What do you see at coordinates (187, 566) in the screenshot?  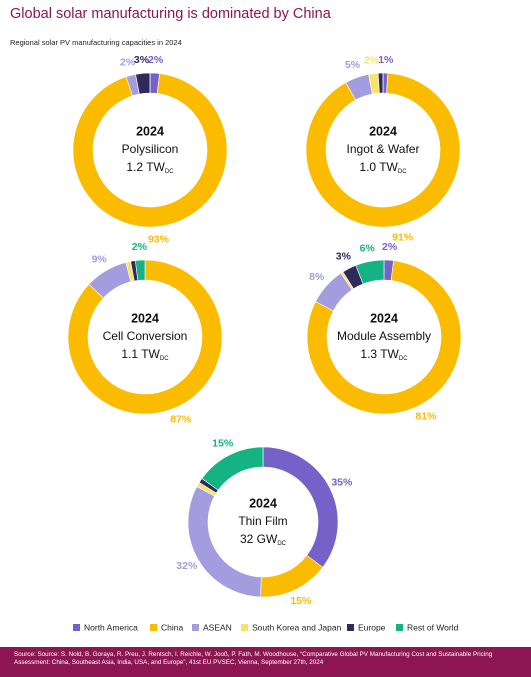 I see `value-label: 32%` at bounding box center [187, 566].